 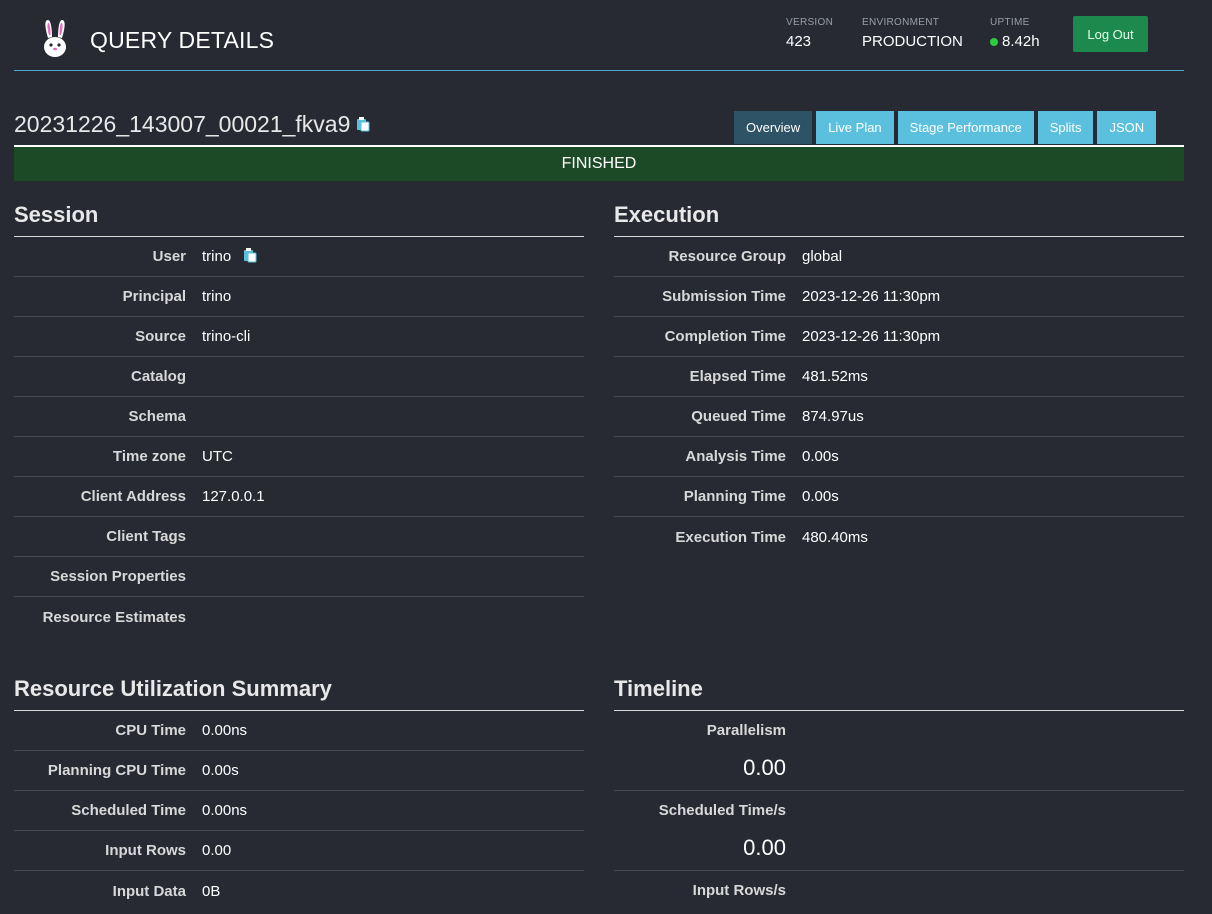 I want to click on row-key: Time zone, so click(x=149, y=456).